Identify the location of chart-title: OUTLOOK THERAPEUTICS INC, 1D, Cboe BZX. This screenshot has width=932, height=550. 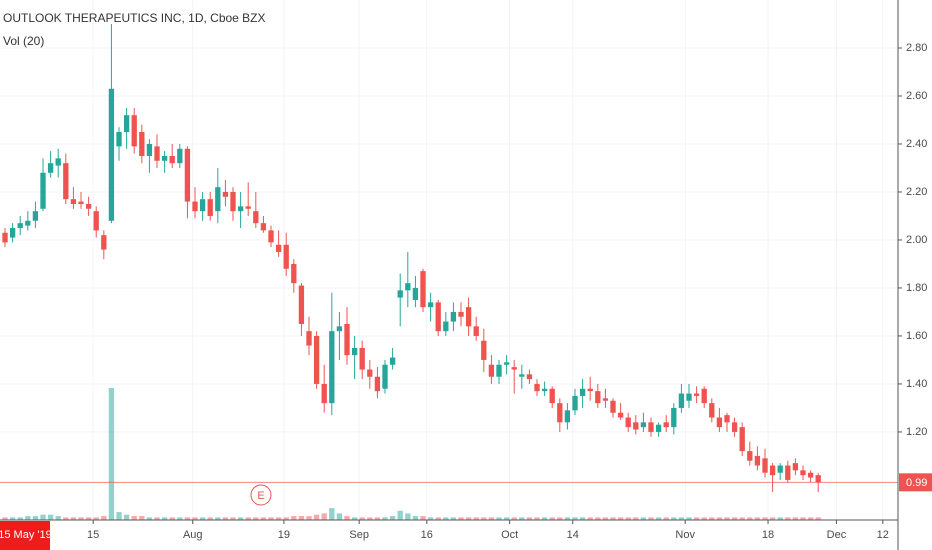
(134, 18).